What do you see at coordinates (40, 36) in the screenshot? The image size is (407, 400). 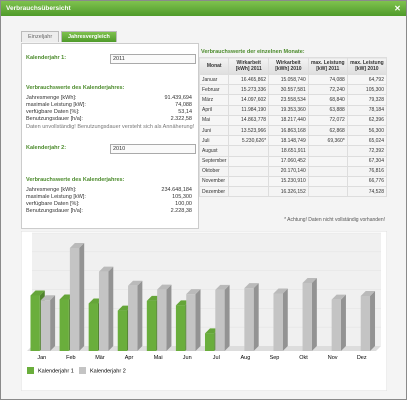 I see `tab: Einzeljahr` at bounding box center [40, 36].